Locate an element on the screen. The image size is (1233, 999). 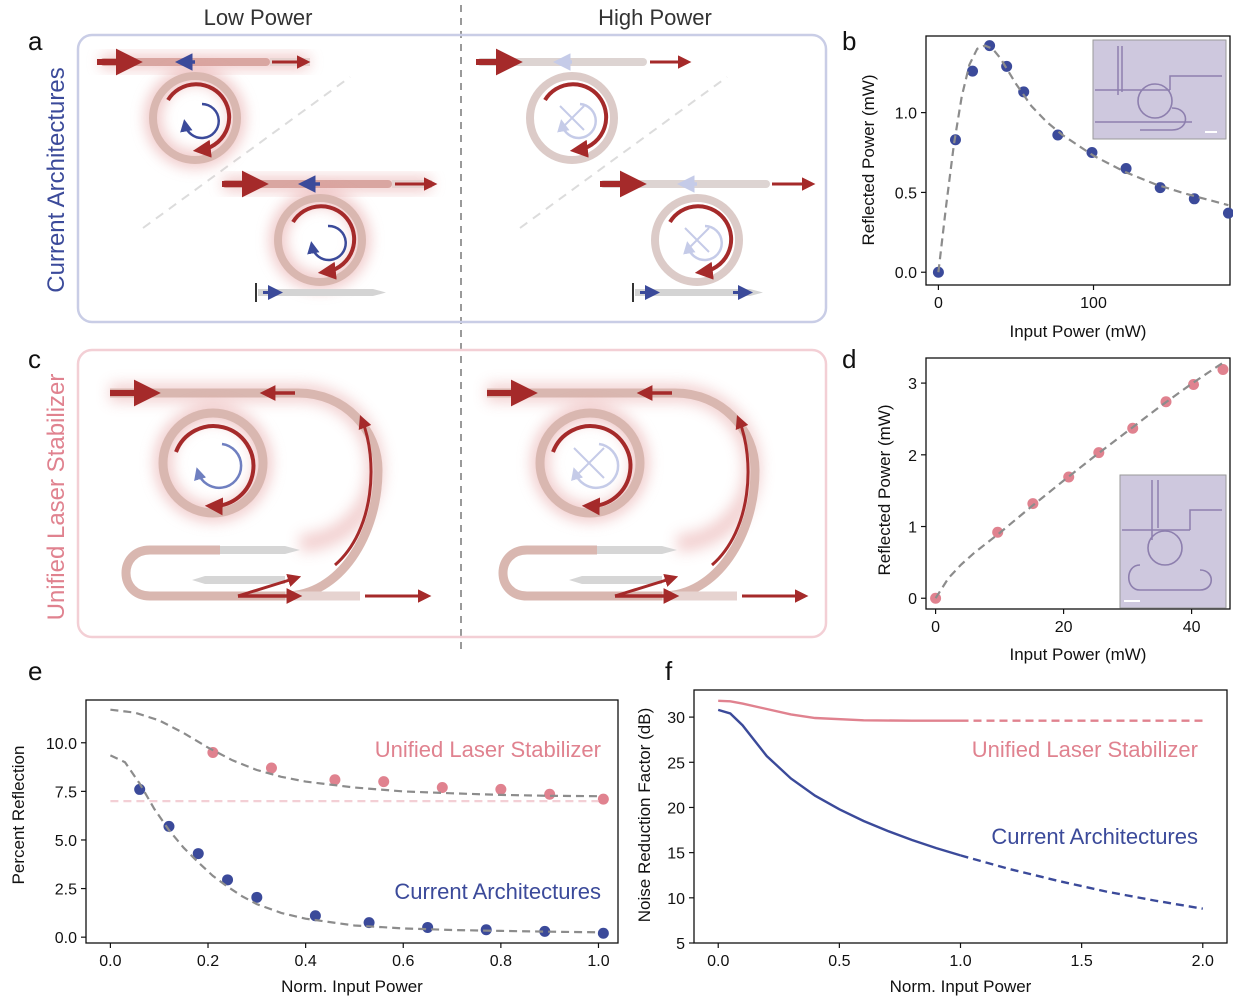
x-tick-label-e: 1.0 is located at coordinates (598, 961).